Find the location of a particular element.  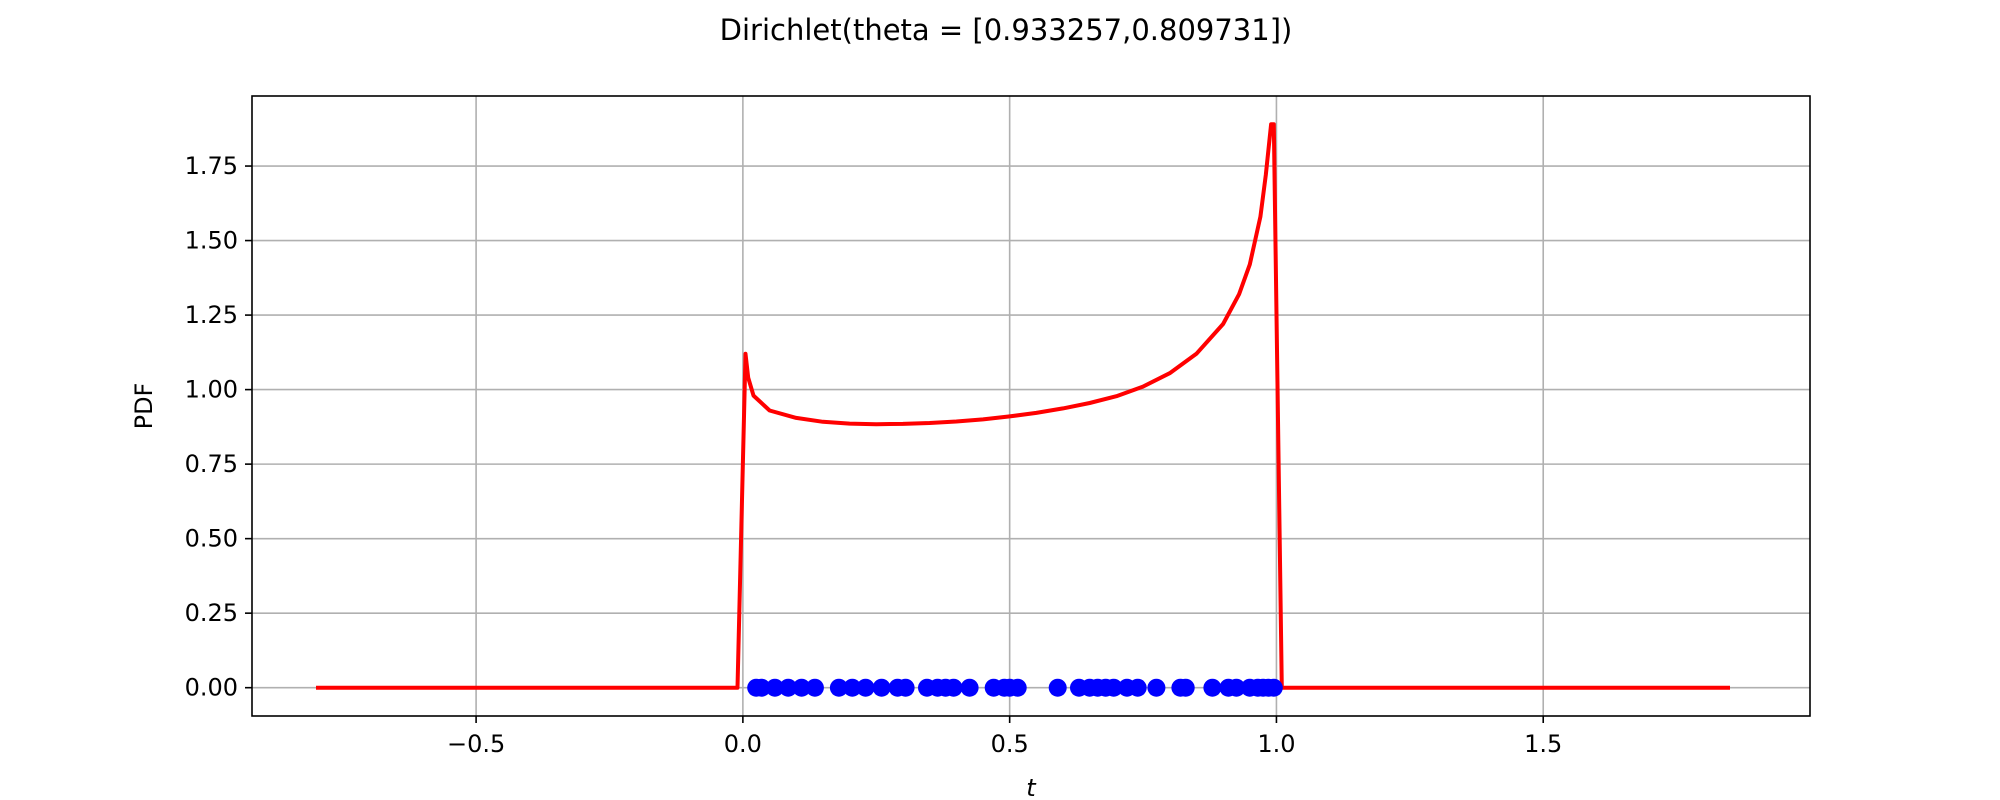

y-tick-label: 0.75 is located at coordinates (211, 464).